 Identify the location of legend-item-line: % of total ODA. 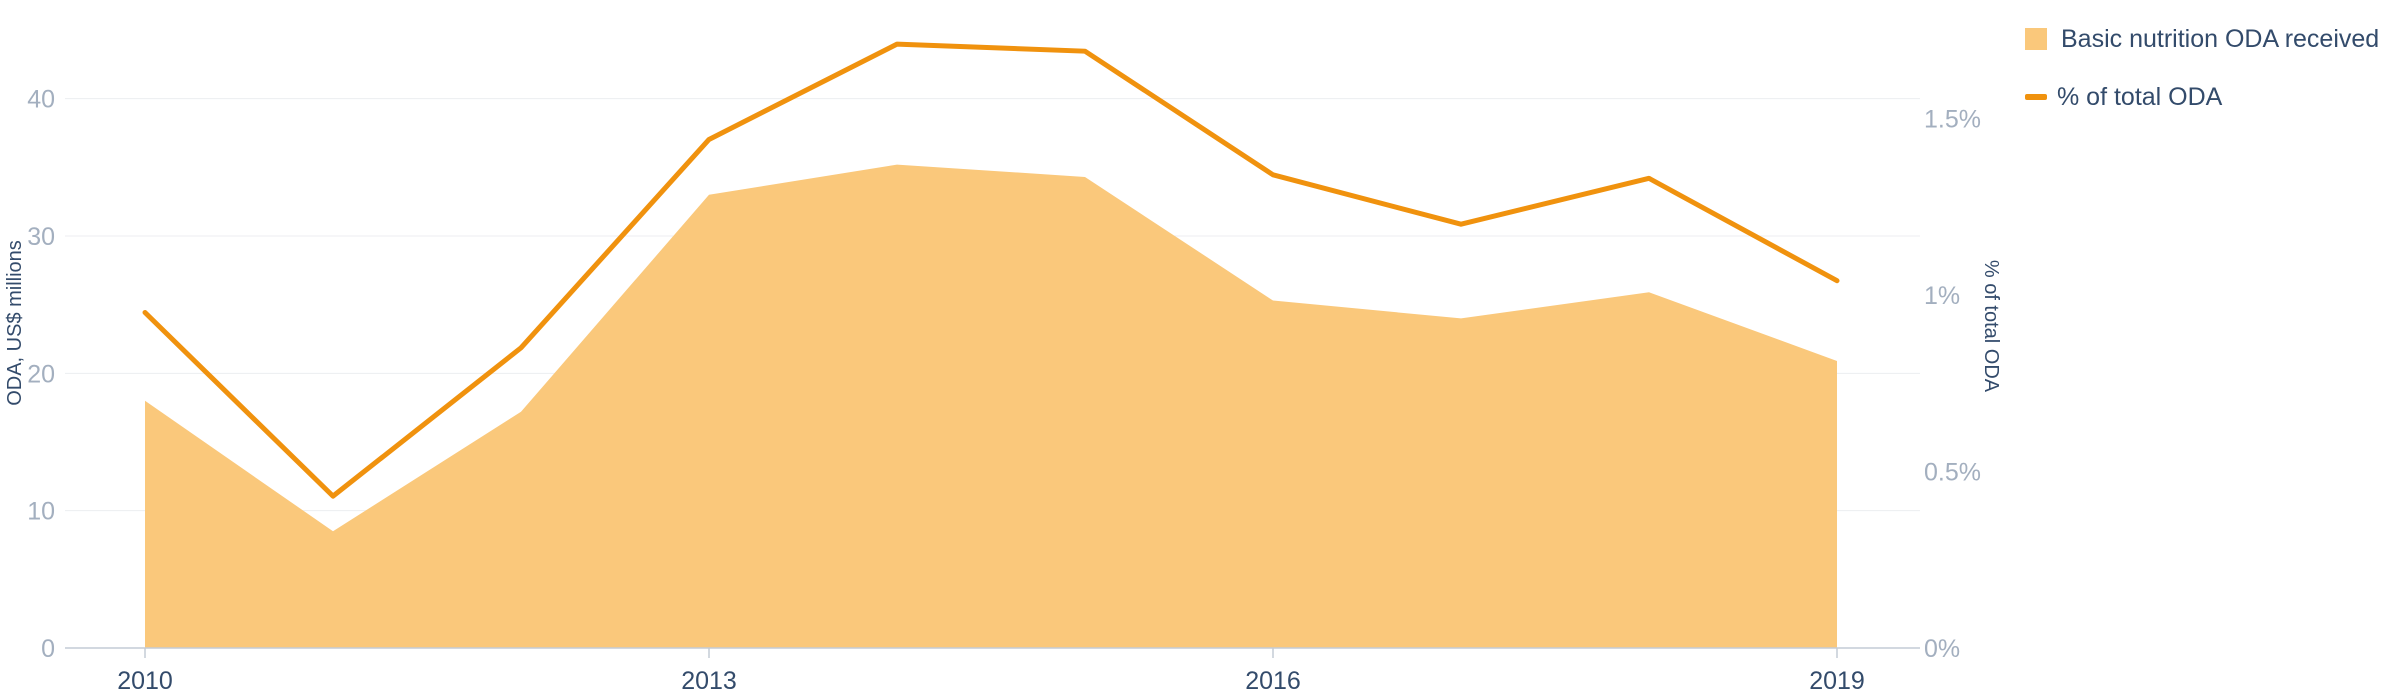
(2202, 97).